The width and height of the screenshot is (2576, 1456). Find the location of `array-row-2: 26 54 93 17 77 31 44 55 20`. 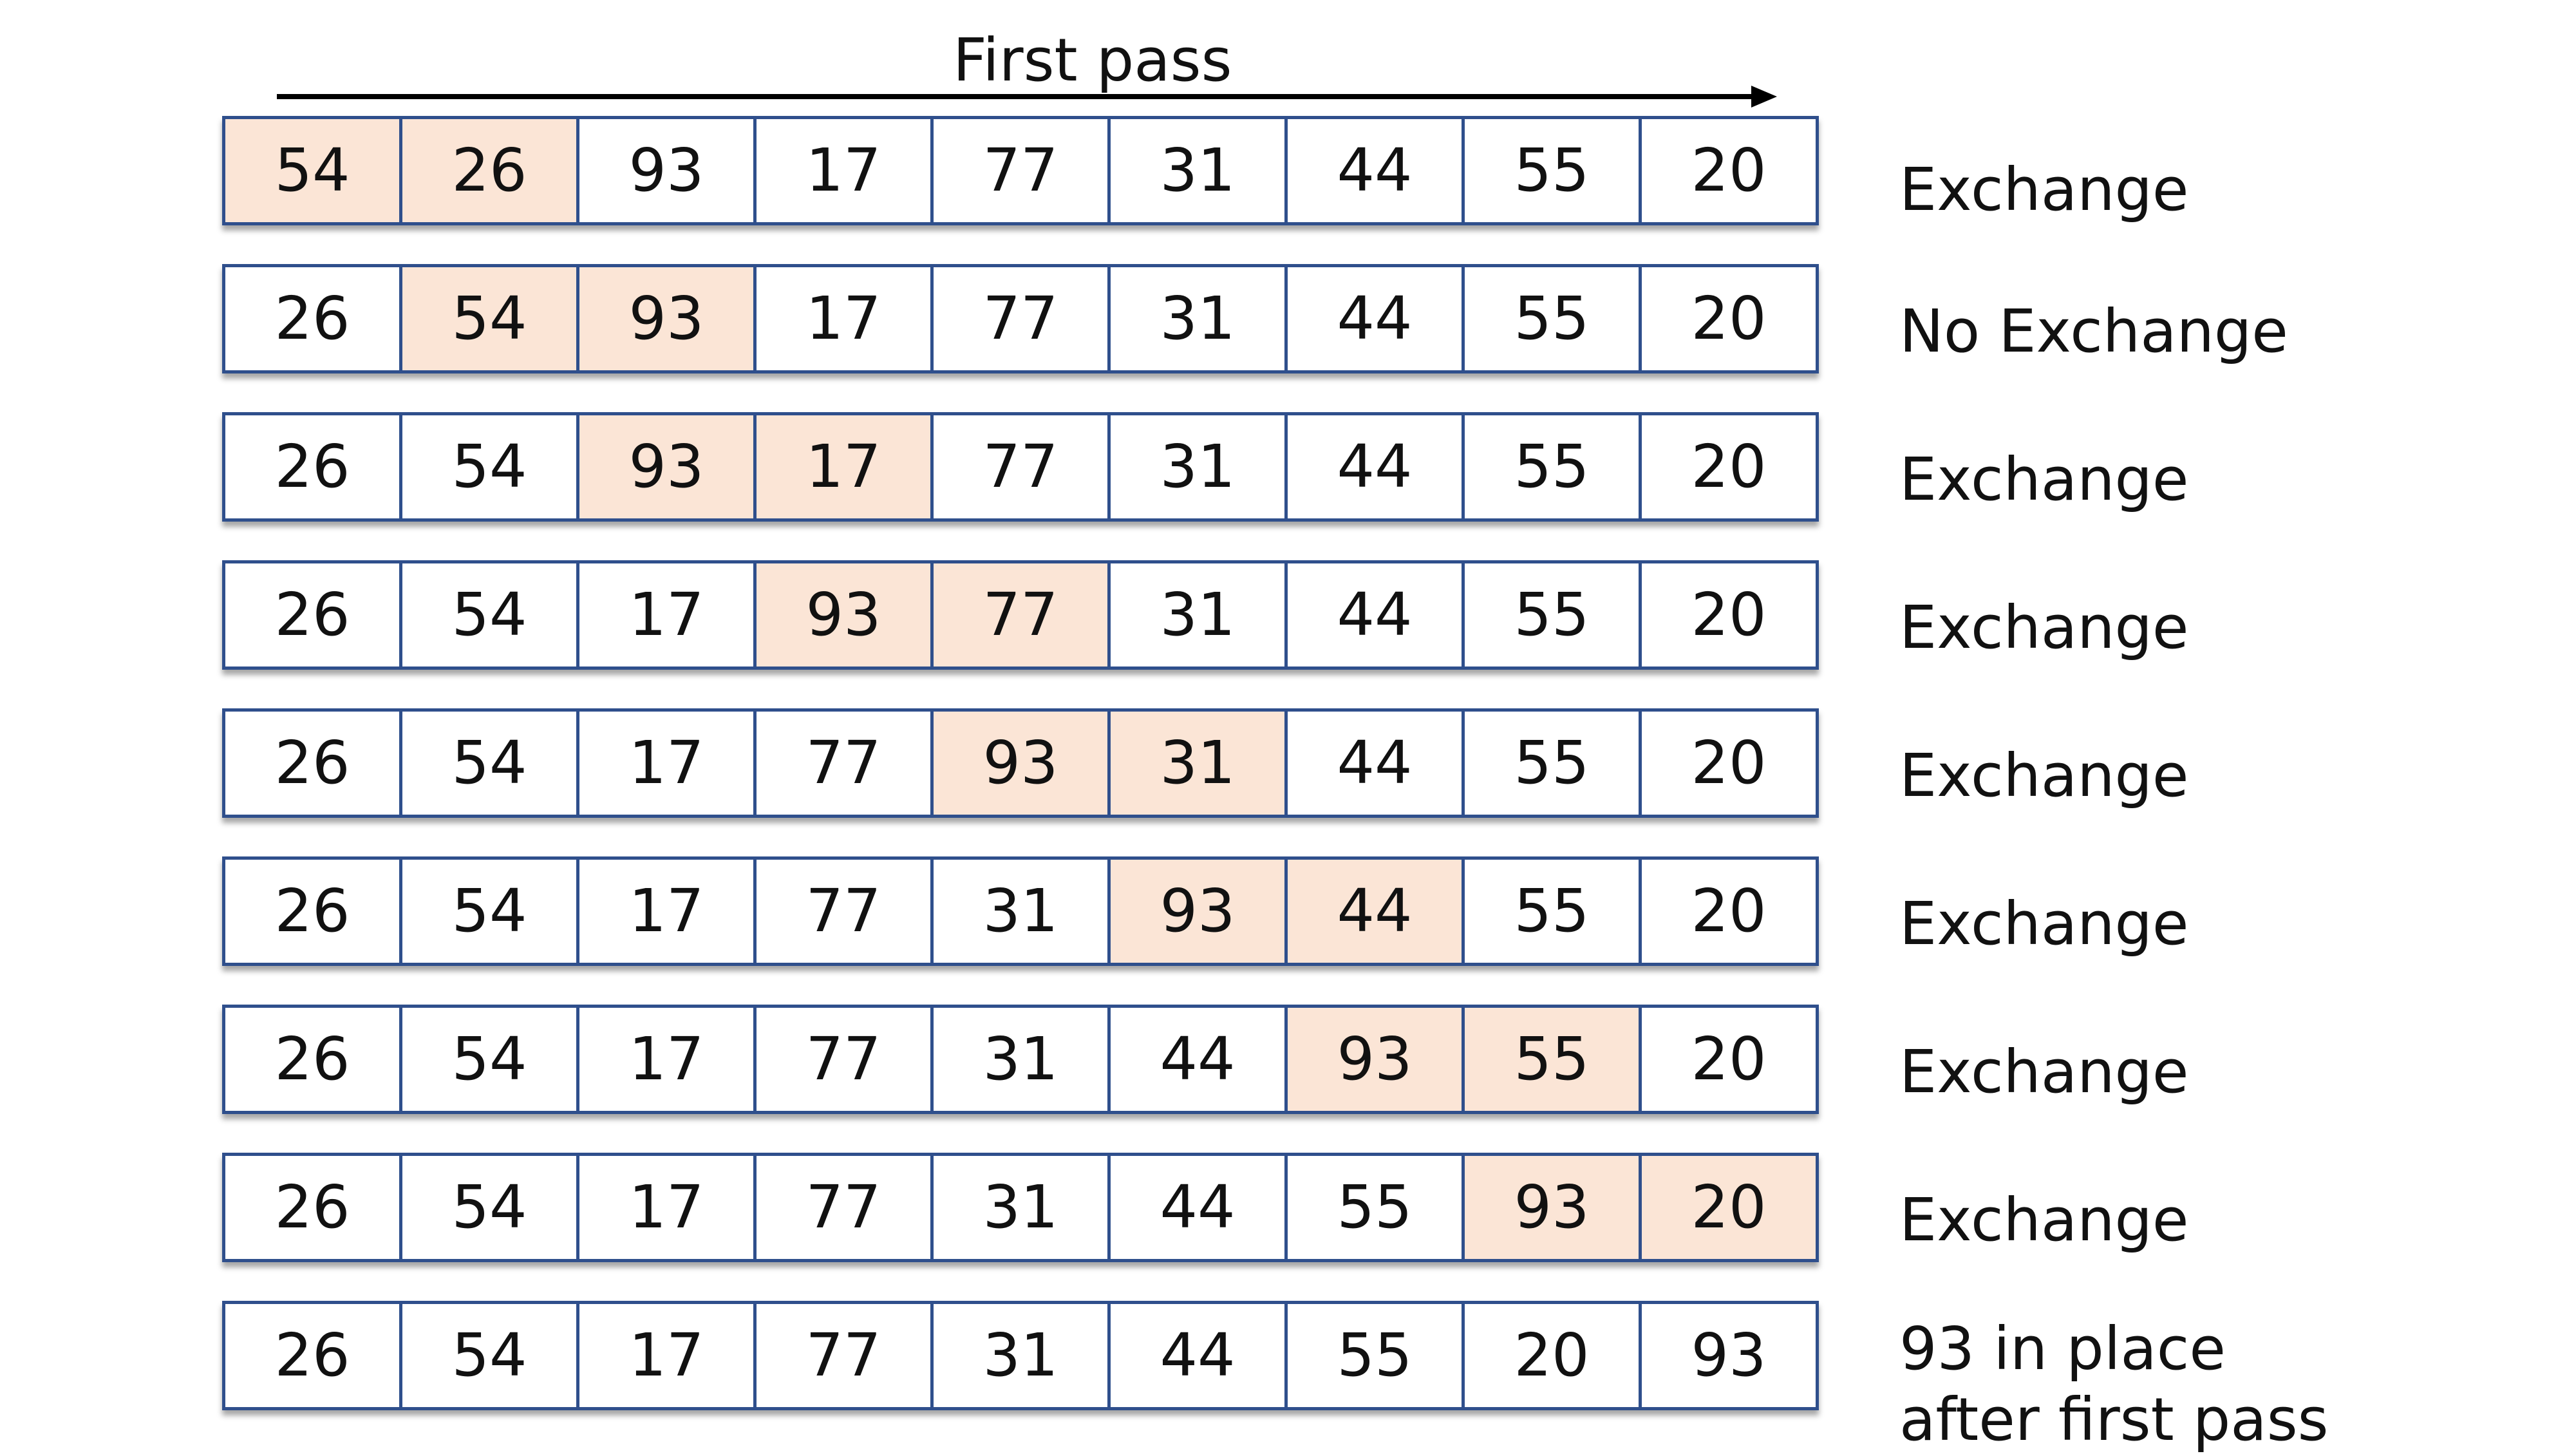

array-row-2: 26 54 93 17 77 31 44 55 20 is located at coordinates (1020, 318).